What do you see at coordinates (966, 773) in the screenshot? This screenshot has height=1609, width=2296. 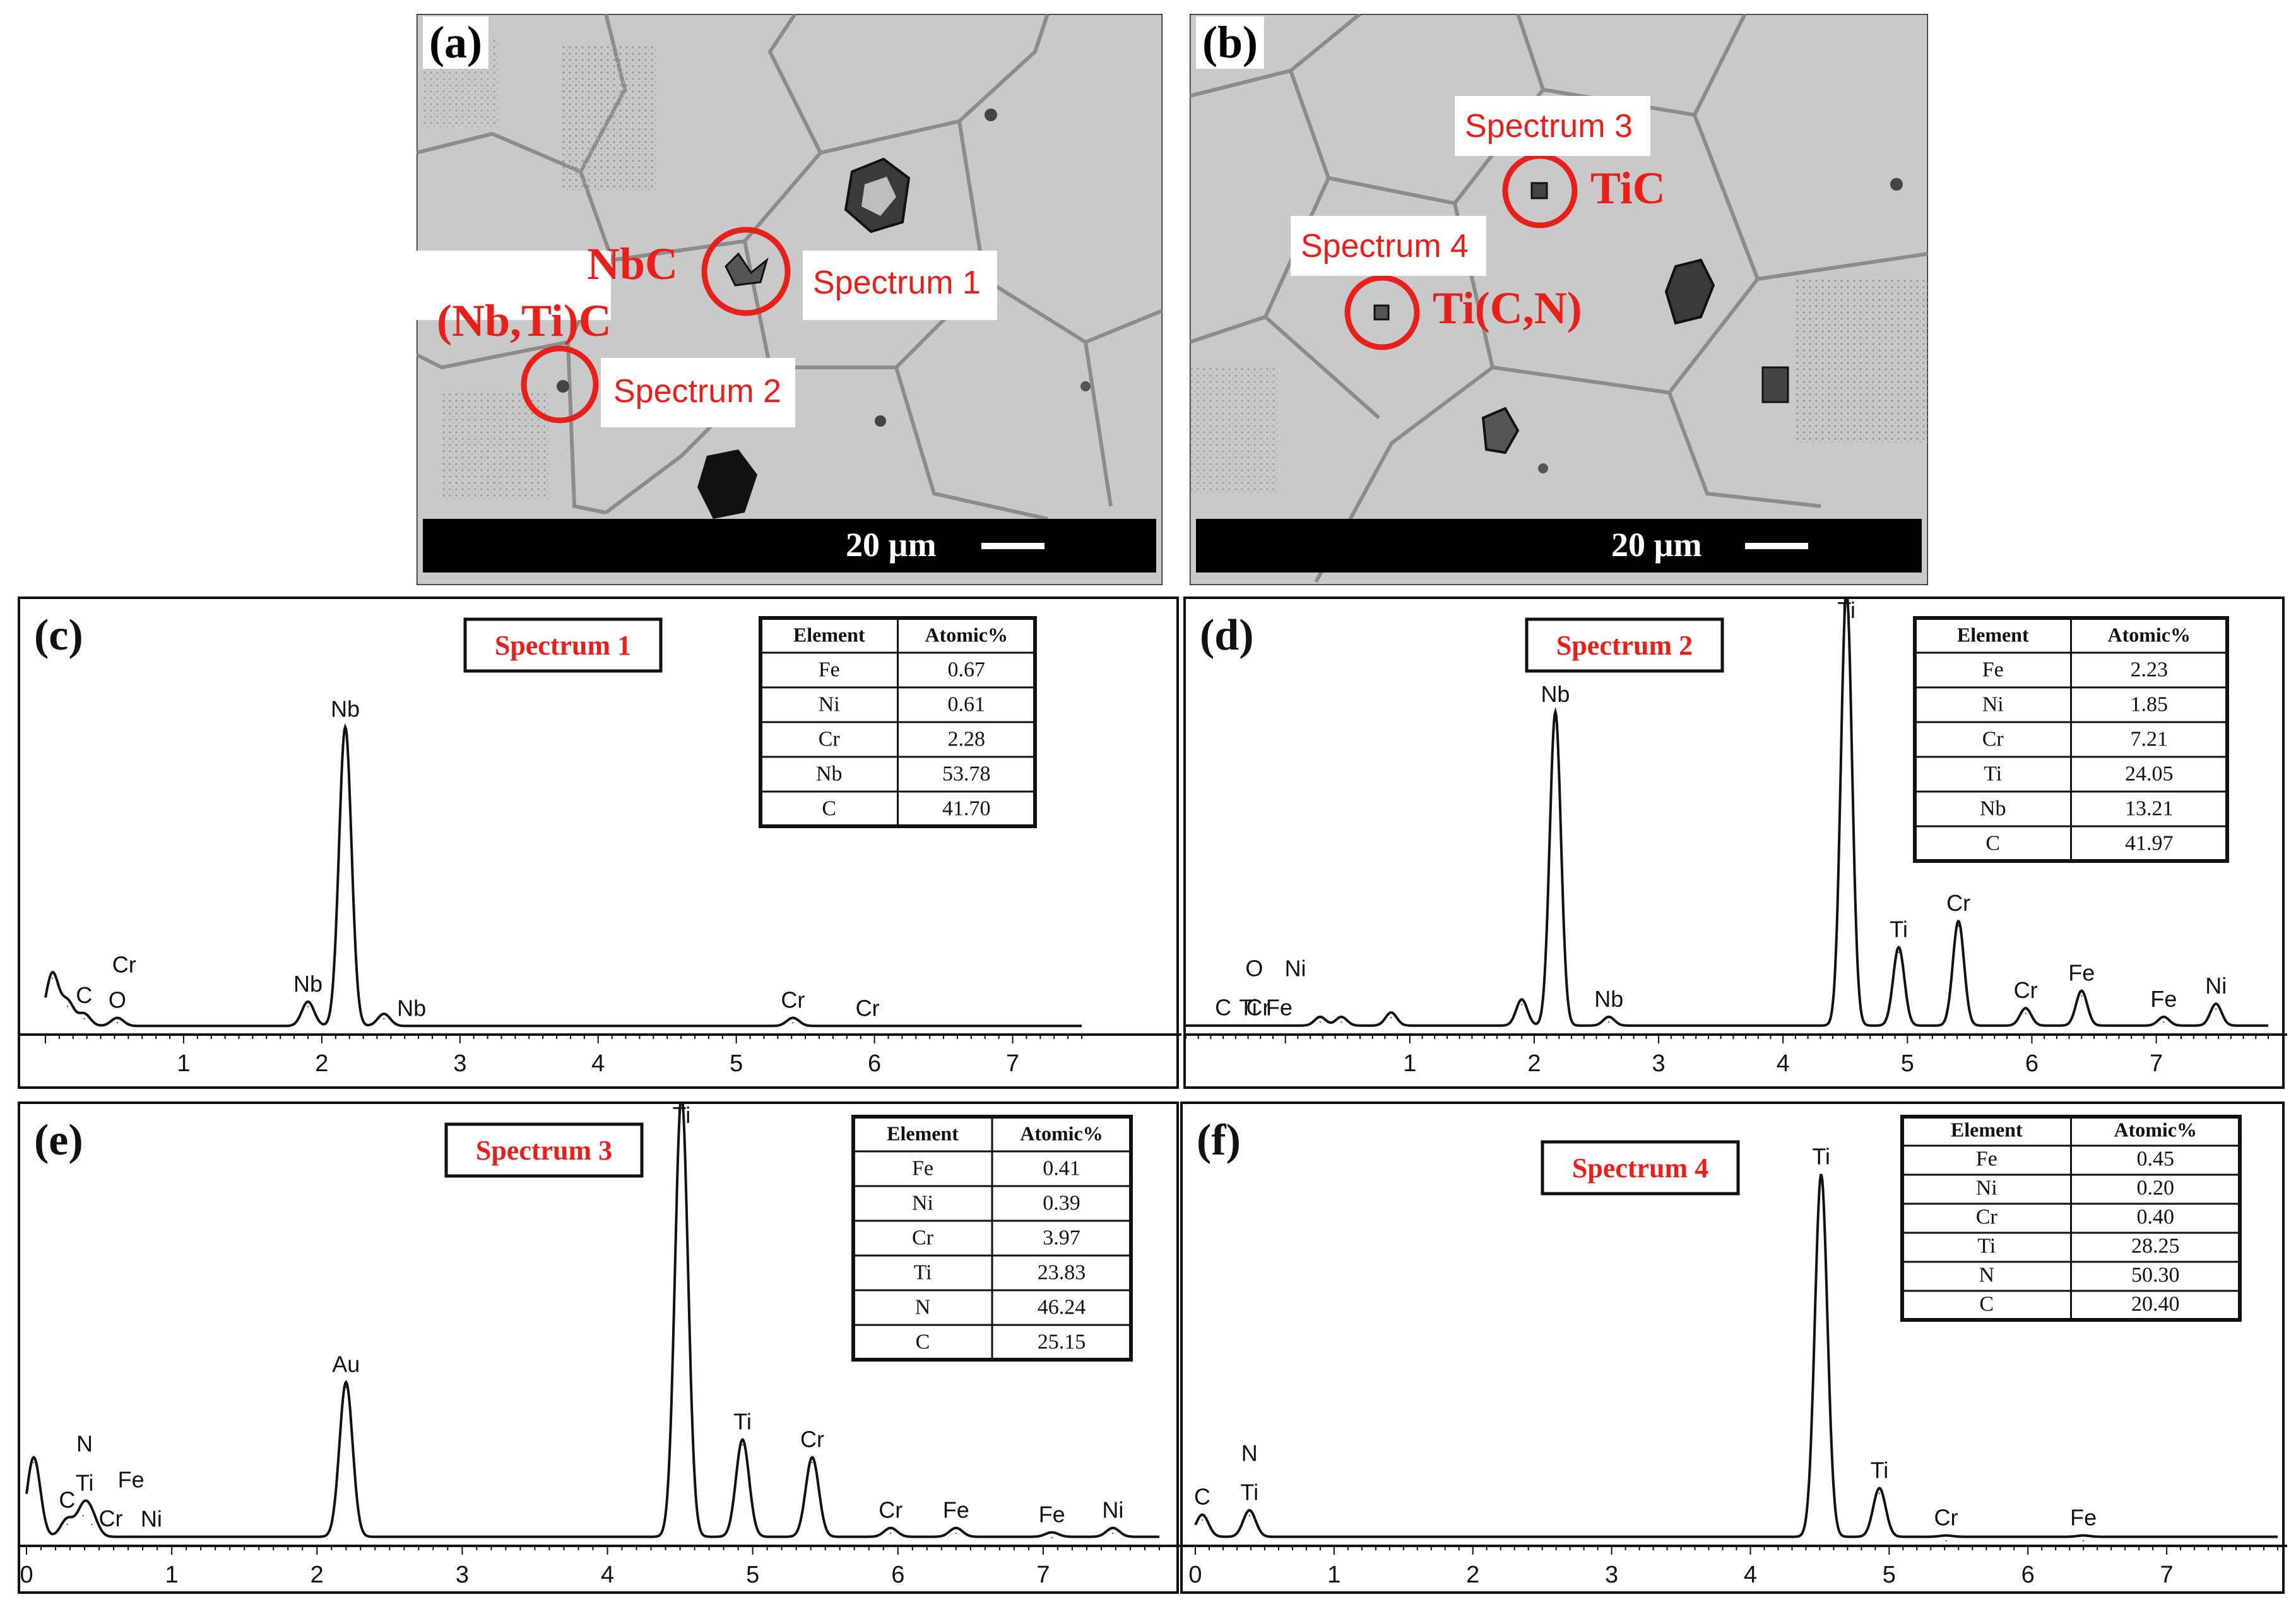 I see `table-cell-atomic: 53.78` at bounding box center [966, 773].